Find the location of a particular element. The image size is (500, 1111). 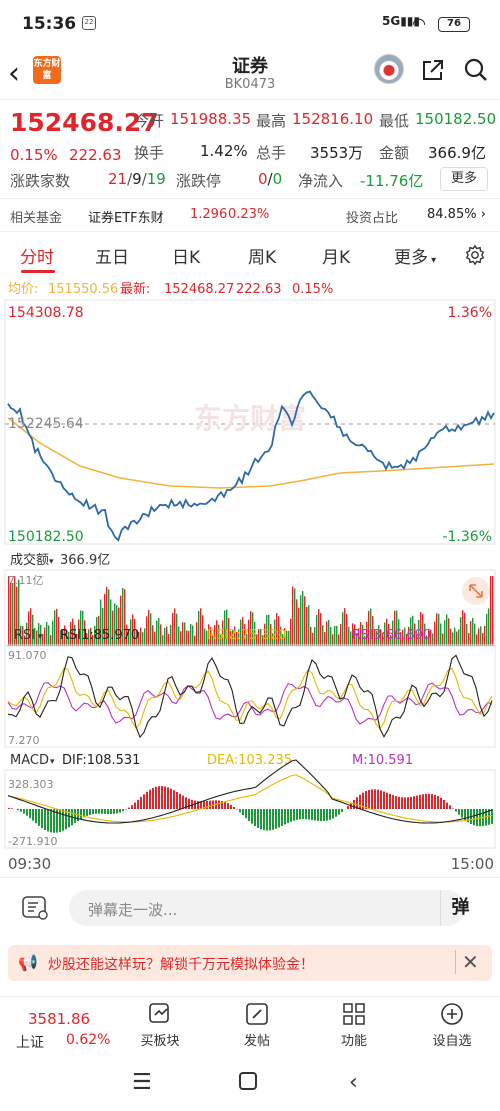

fund-name: 证券ETF东财 is located at coordinates (126, 218).